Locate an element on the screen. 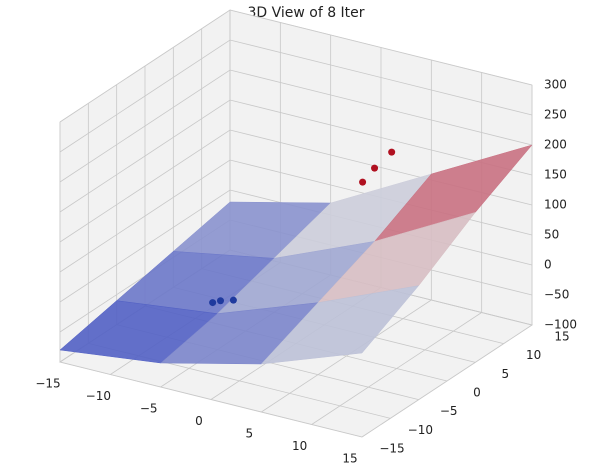 This screenshot has height=468, width=612. z-tick-label: 50 is located at coordinates (551, 235).